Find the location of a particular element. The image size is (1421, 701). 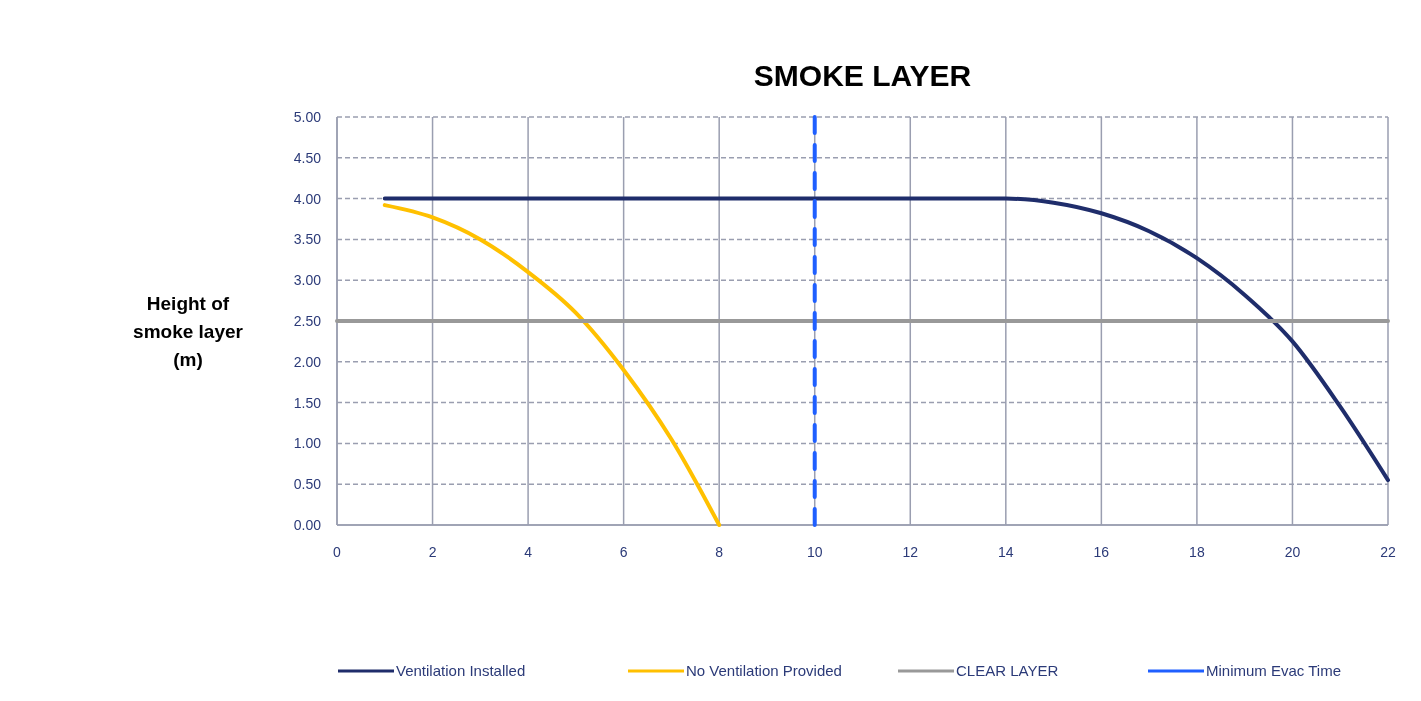

x-tick-label: 10 is located at coordinates (814, 552).